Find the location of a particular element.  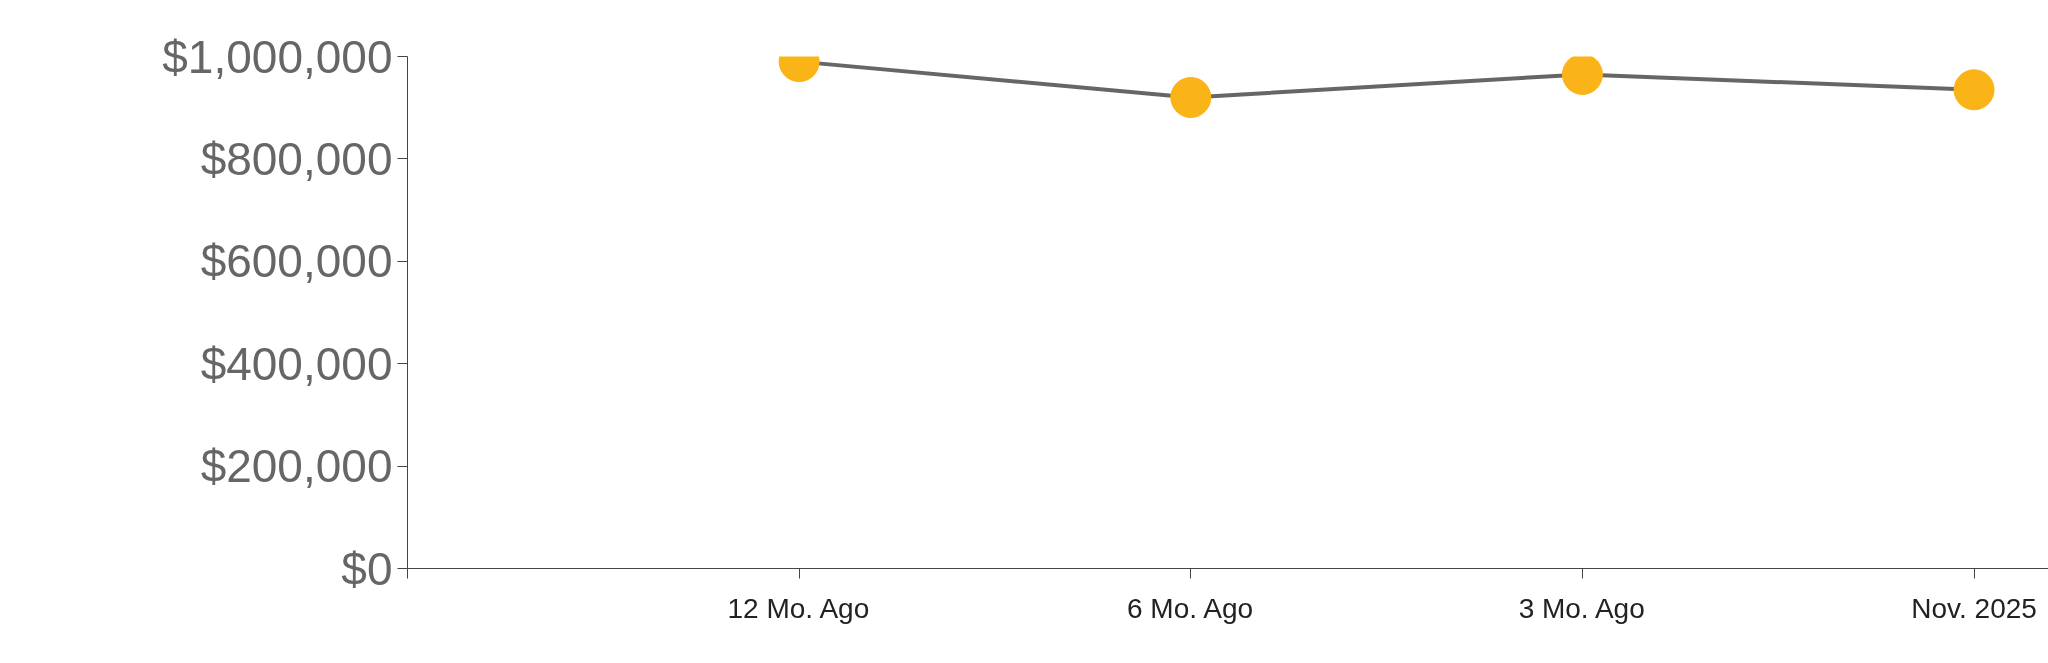

y-tick-label: $1,000,000 is located at coordinates (277, 56).